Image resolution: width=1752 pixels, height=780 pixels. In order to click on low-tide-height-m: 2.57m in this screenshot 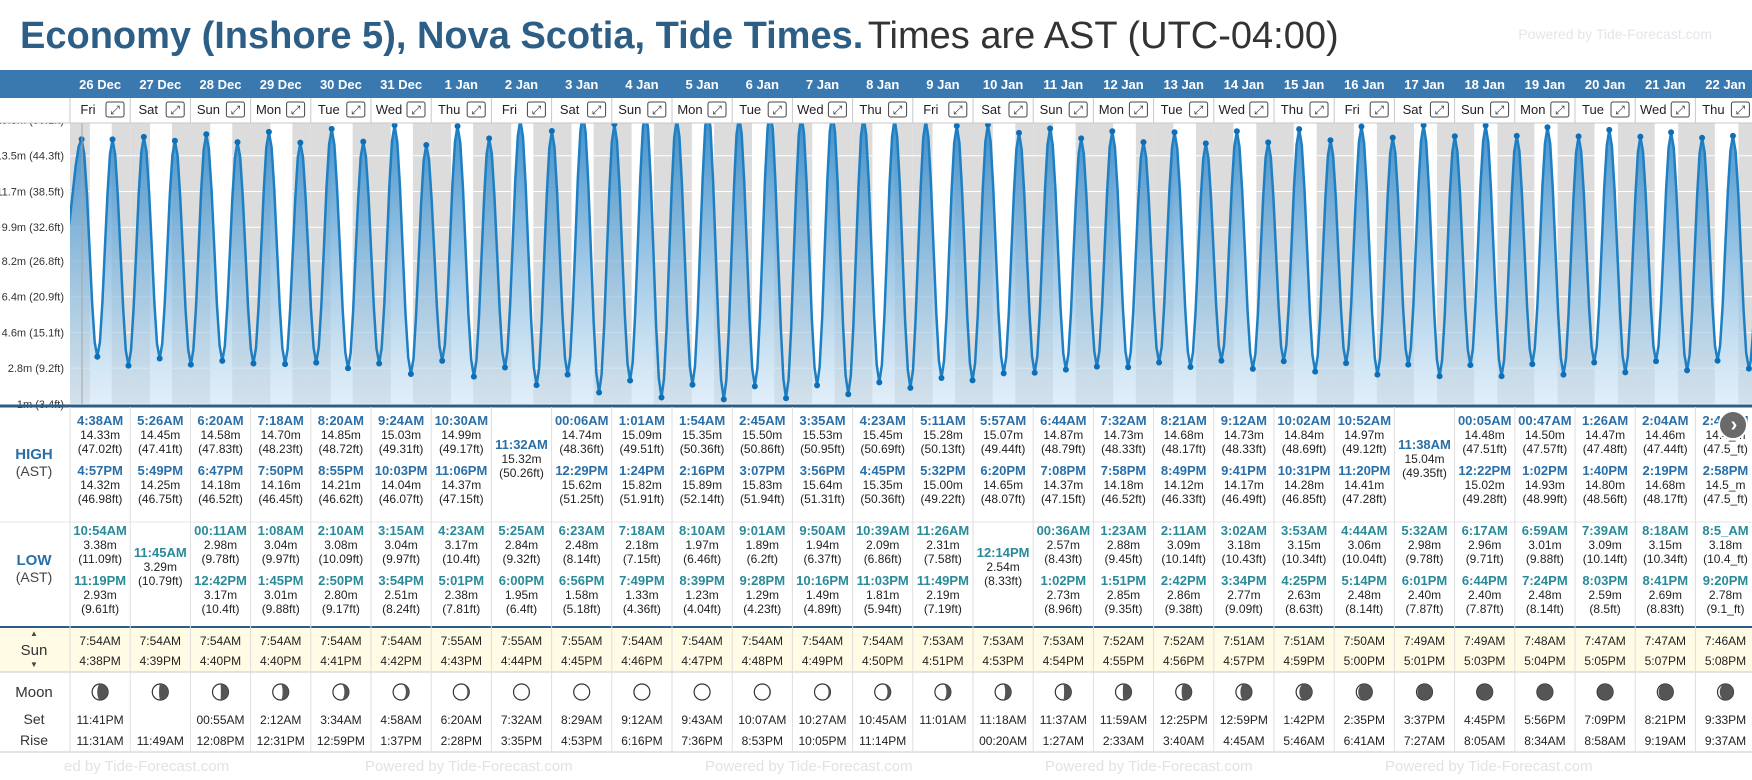, I will do `click(1063, 545)`.